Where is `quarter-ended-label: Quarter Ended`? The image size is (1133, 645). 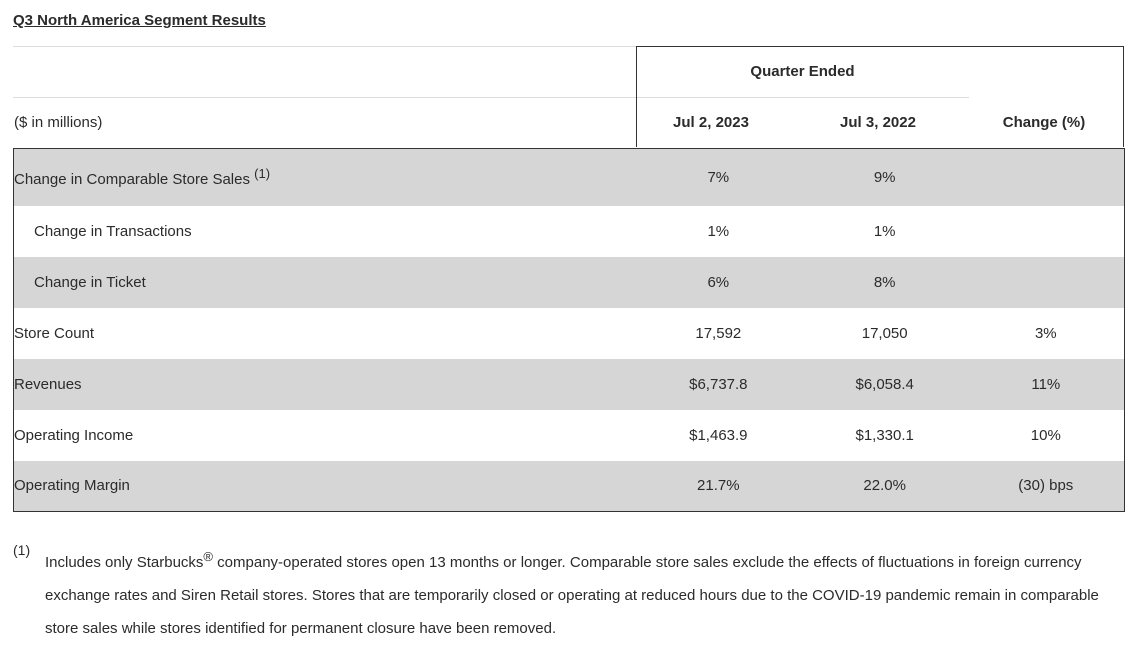
quarter-ended-label: Quarter Ended is located at coordinates (802, 71).